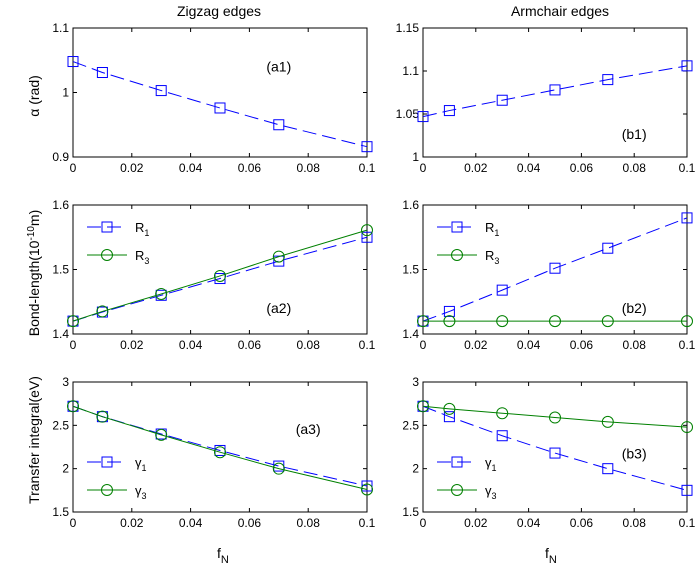  What do you see at coordinates (278, 67) in the screenshot?
I see `panel-label: (a1)` at bounding box center [278, 67].